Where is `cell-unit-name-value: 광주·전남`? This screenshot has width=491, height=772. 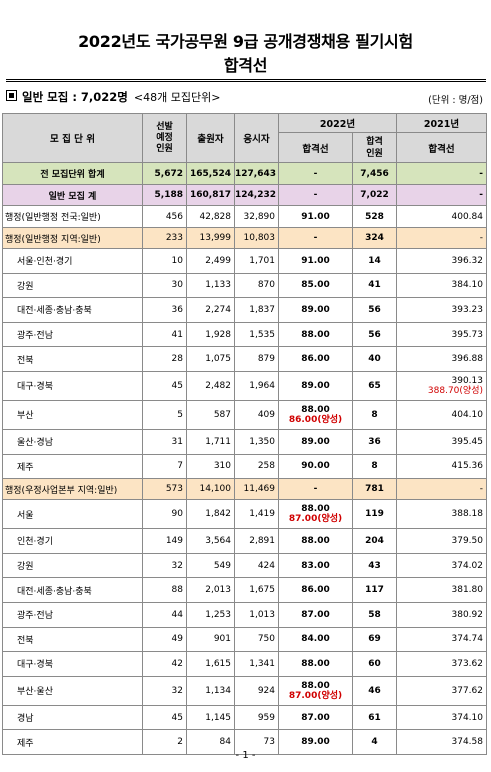 cell-unit-name-value: 광주·전남 is located at coordinates (35, 616).